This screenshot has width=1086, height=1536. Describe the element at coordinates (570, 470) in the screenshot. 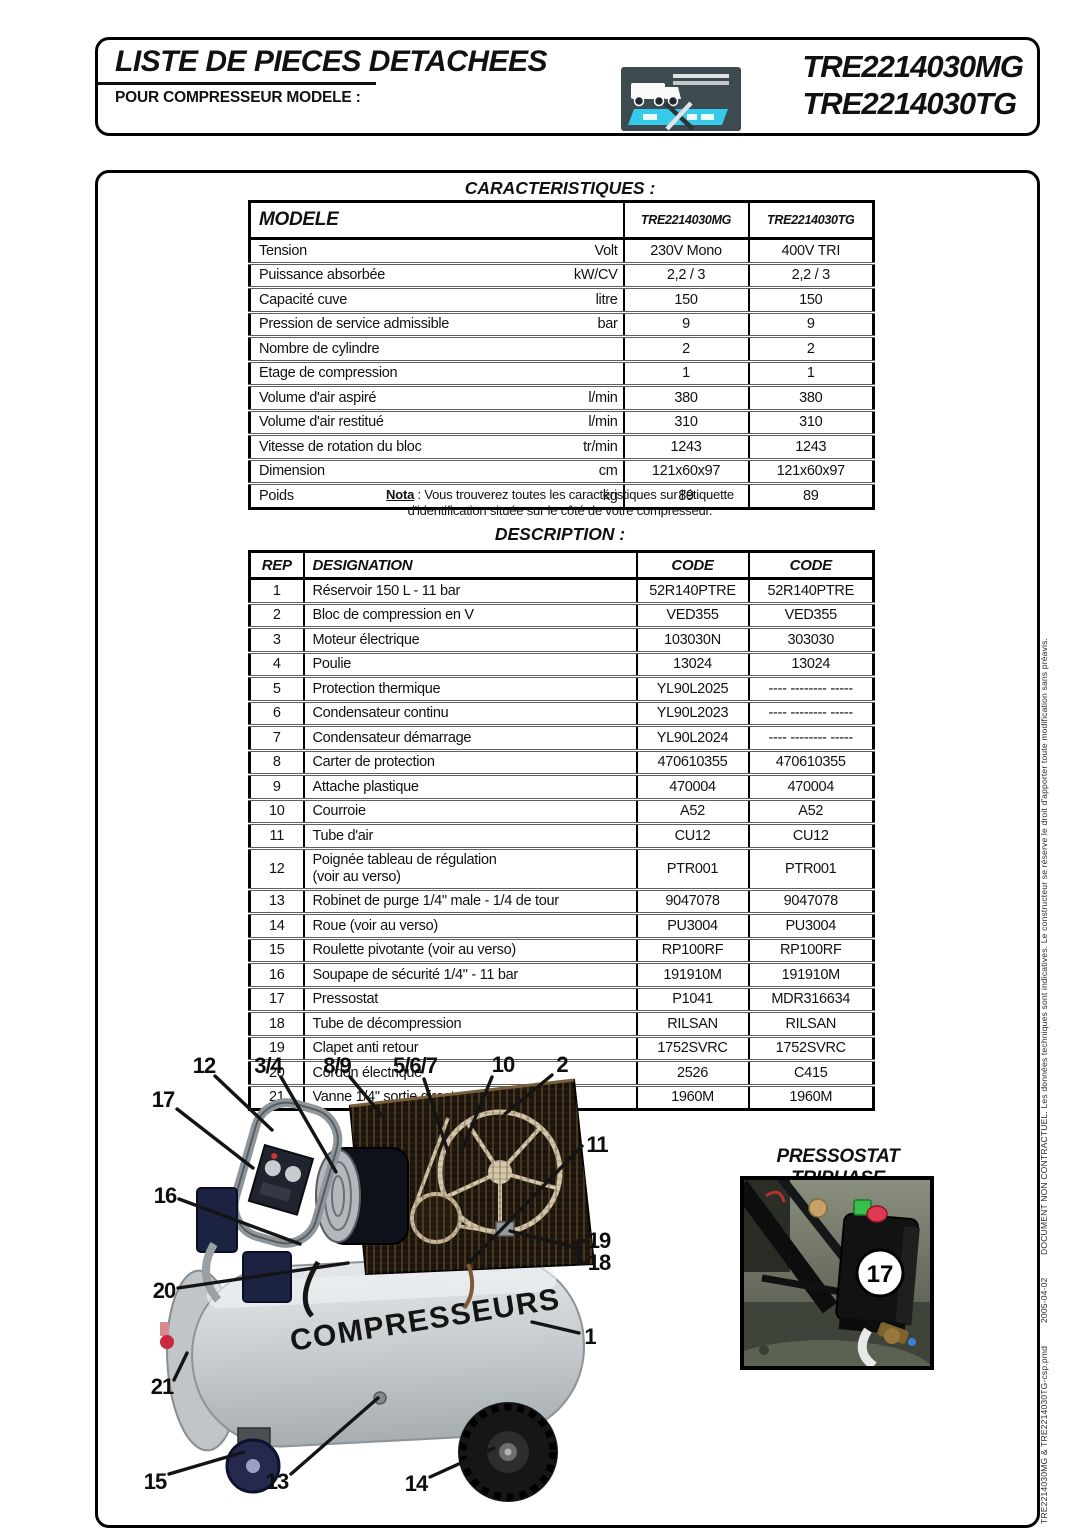

I see `unit-cell: cm` at that location.